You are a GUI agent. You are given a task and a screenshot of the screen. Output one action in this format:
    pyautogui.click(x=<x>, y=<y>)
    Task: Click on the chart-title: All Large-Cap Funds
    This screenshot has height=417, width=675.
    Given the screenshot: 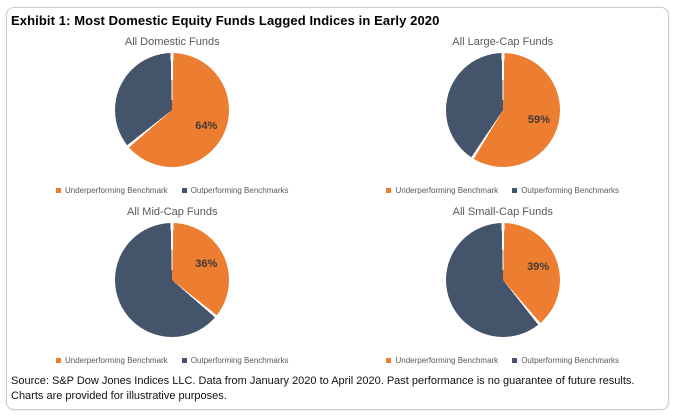 What is the action you would take?
    pyautogui.click(x=503, y=42)
    